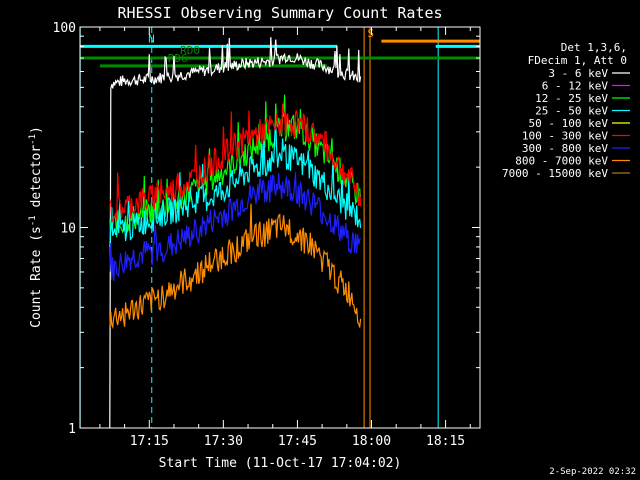 The height and width of the screenshot is (480, 640). I want to click on flag-label-0: N, so click(151, 38).